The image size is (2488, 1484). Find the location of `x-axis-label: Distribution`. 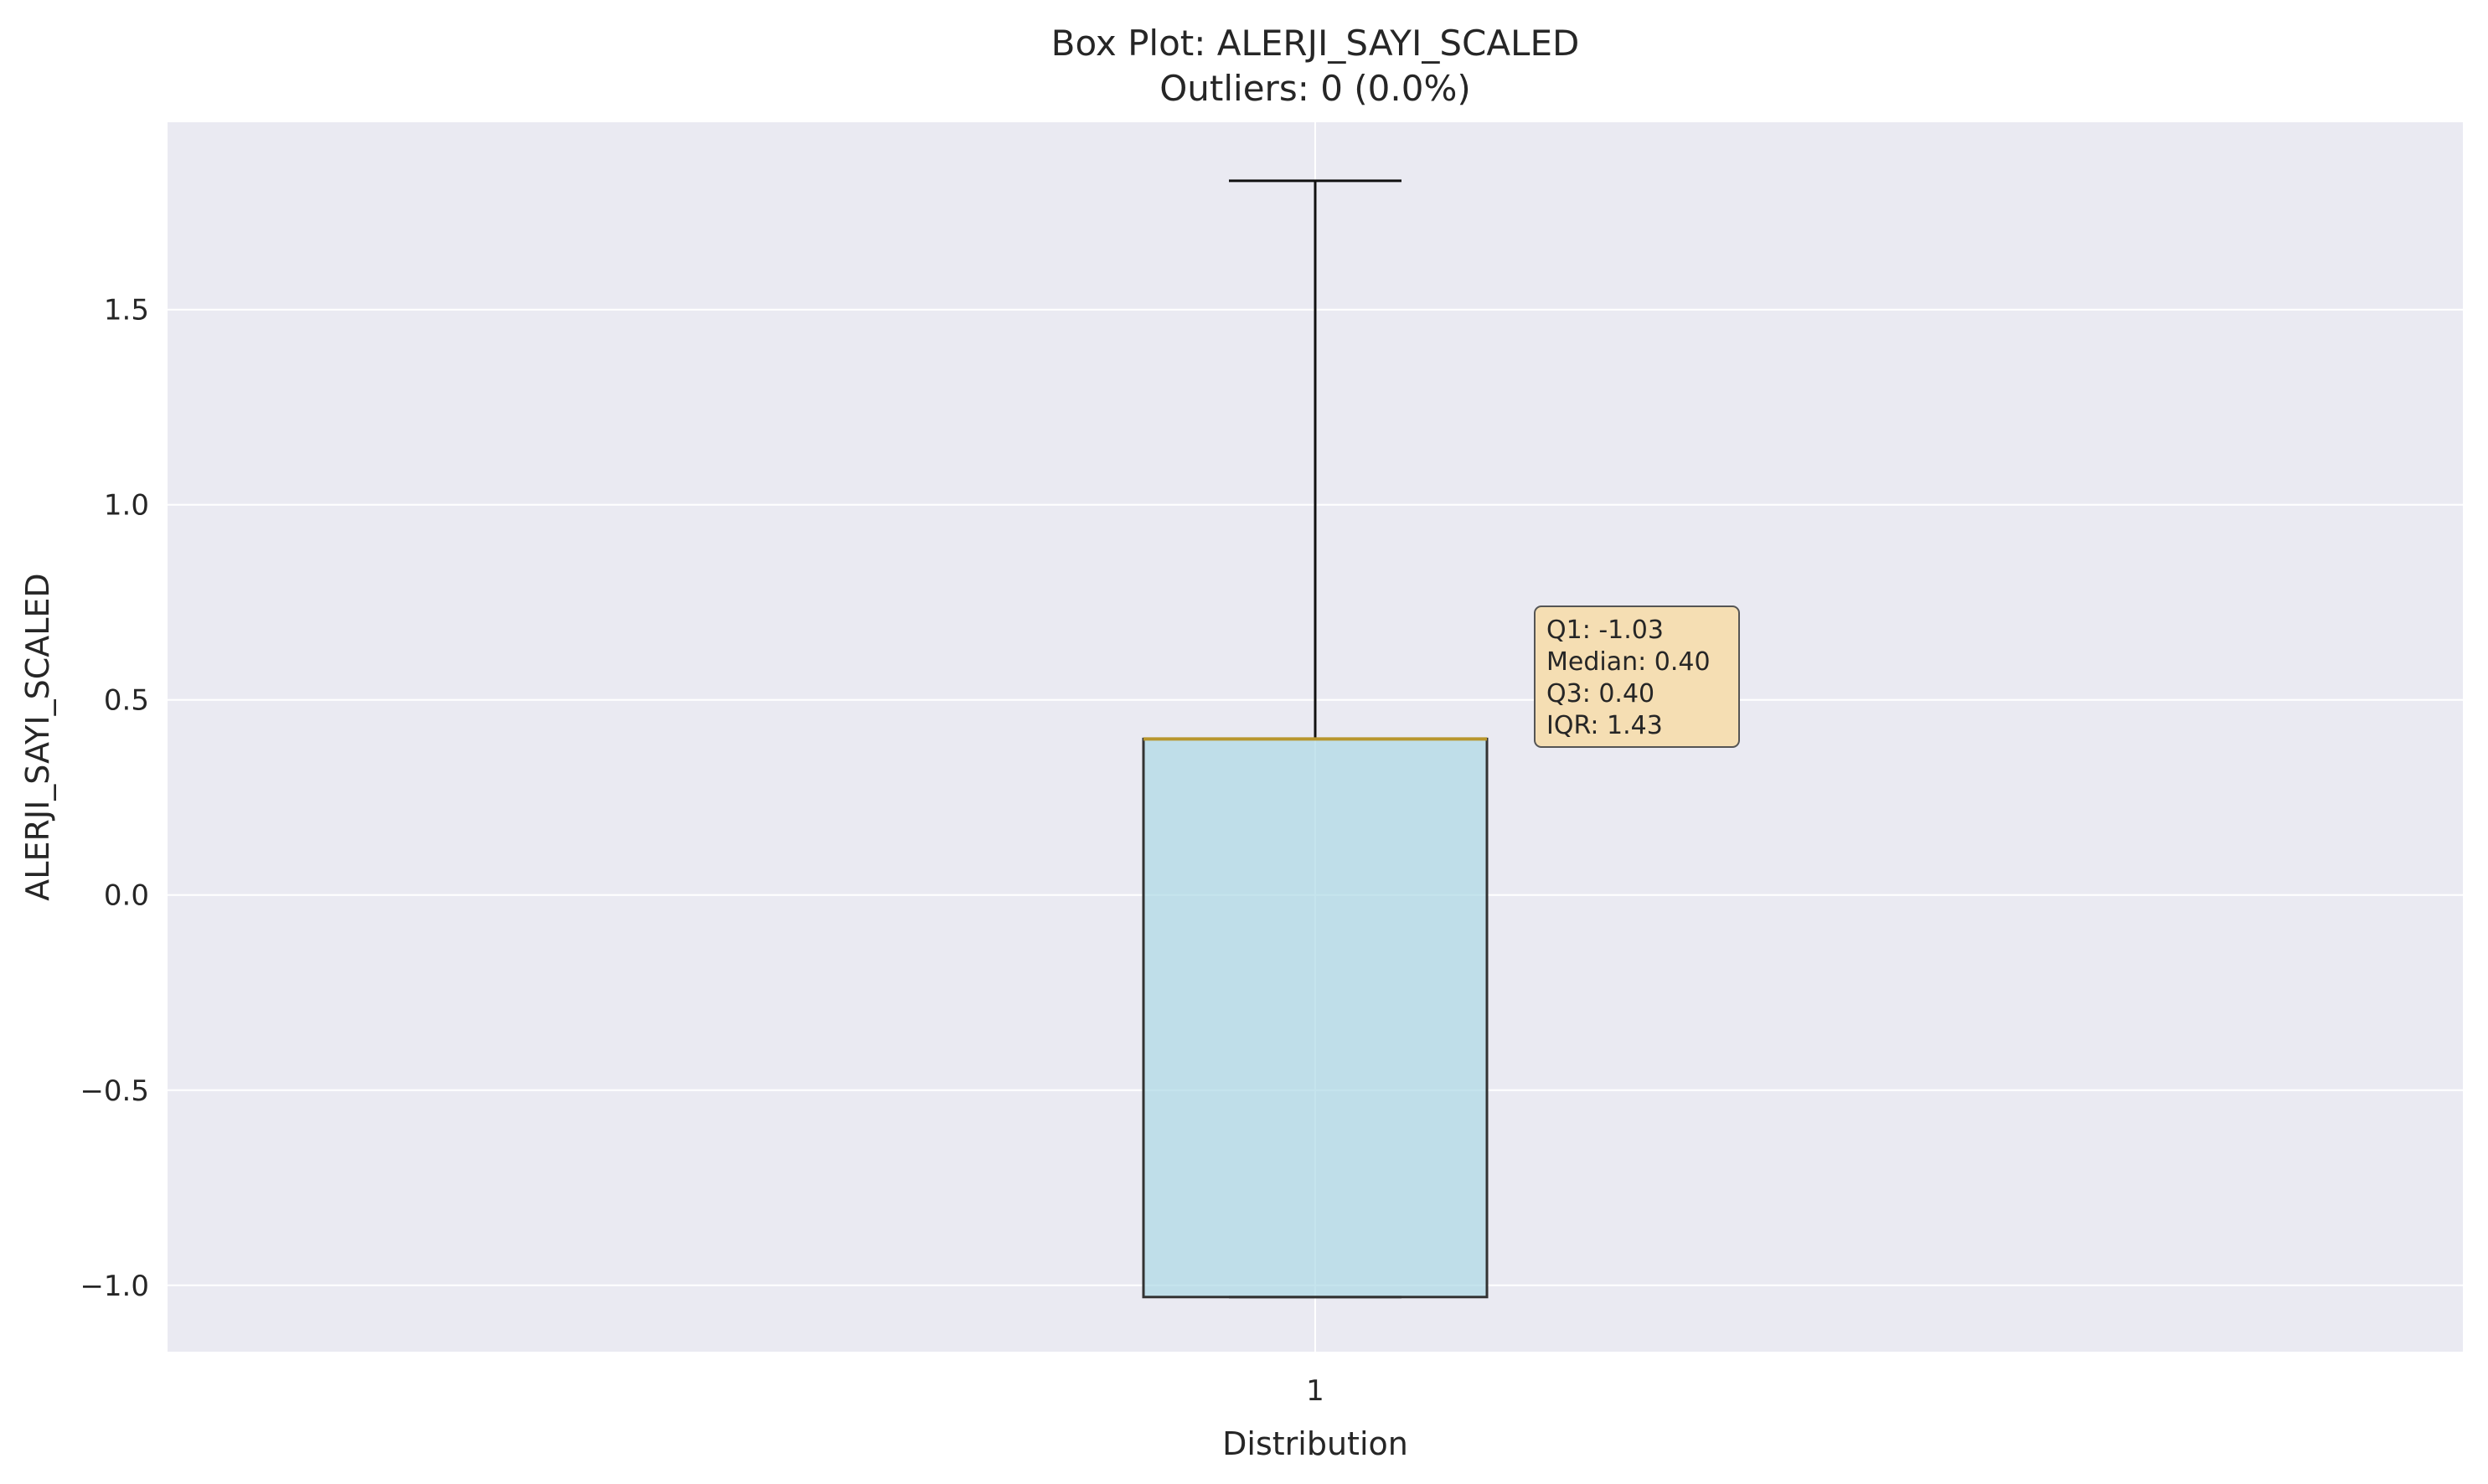

x-axis-label: Distribution is located at coordinates (1315, 1443).